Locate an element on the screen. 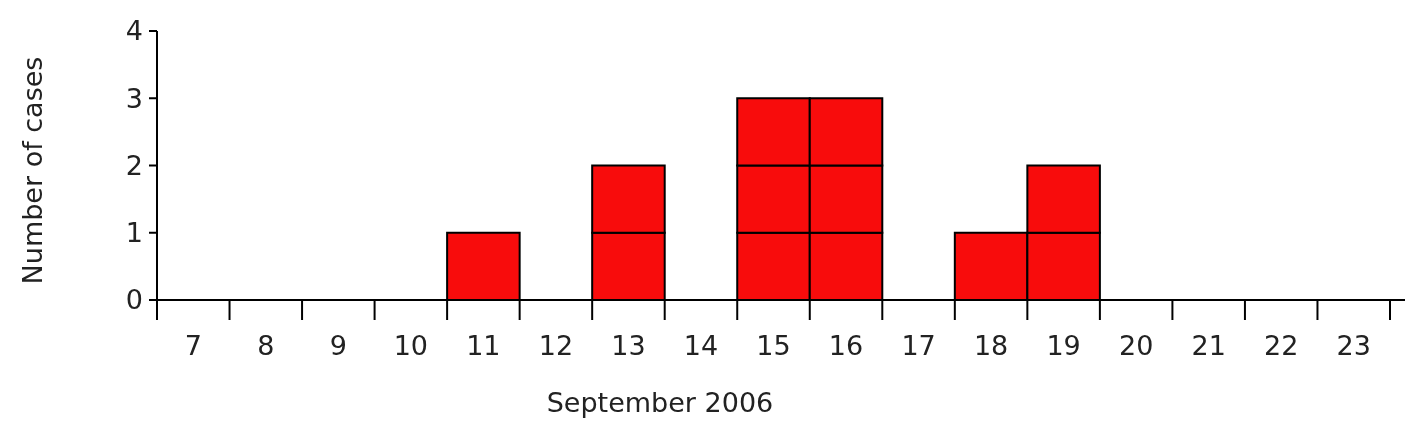  x-tick-label: 7 is located at coordinates (193, 345).